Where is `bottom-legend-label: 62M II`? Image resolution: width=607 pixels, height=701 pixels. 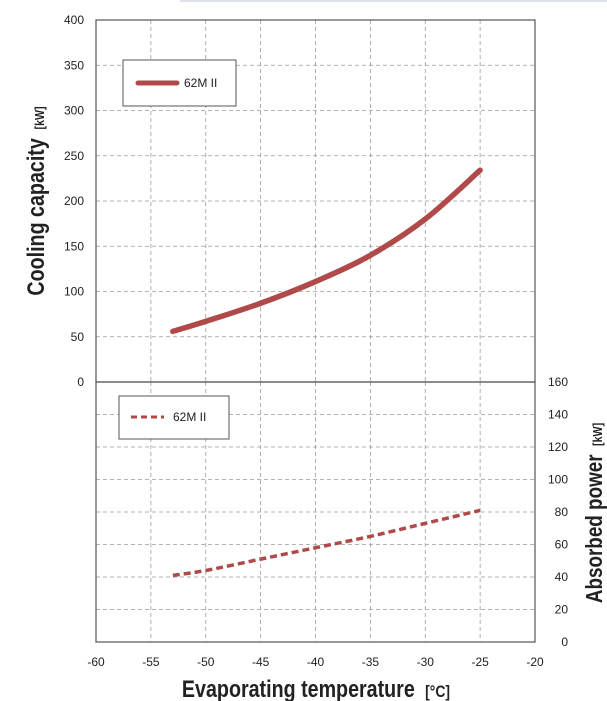
bottom-legend-label: 62M II is located at coordinates (189, 417).